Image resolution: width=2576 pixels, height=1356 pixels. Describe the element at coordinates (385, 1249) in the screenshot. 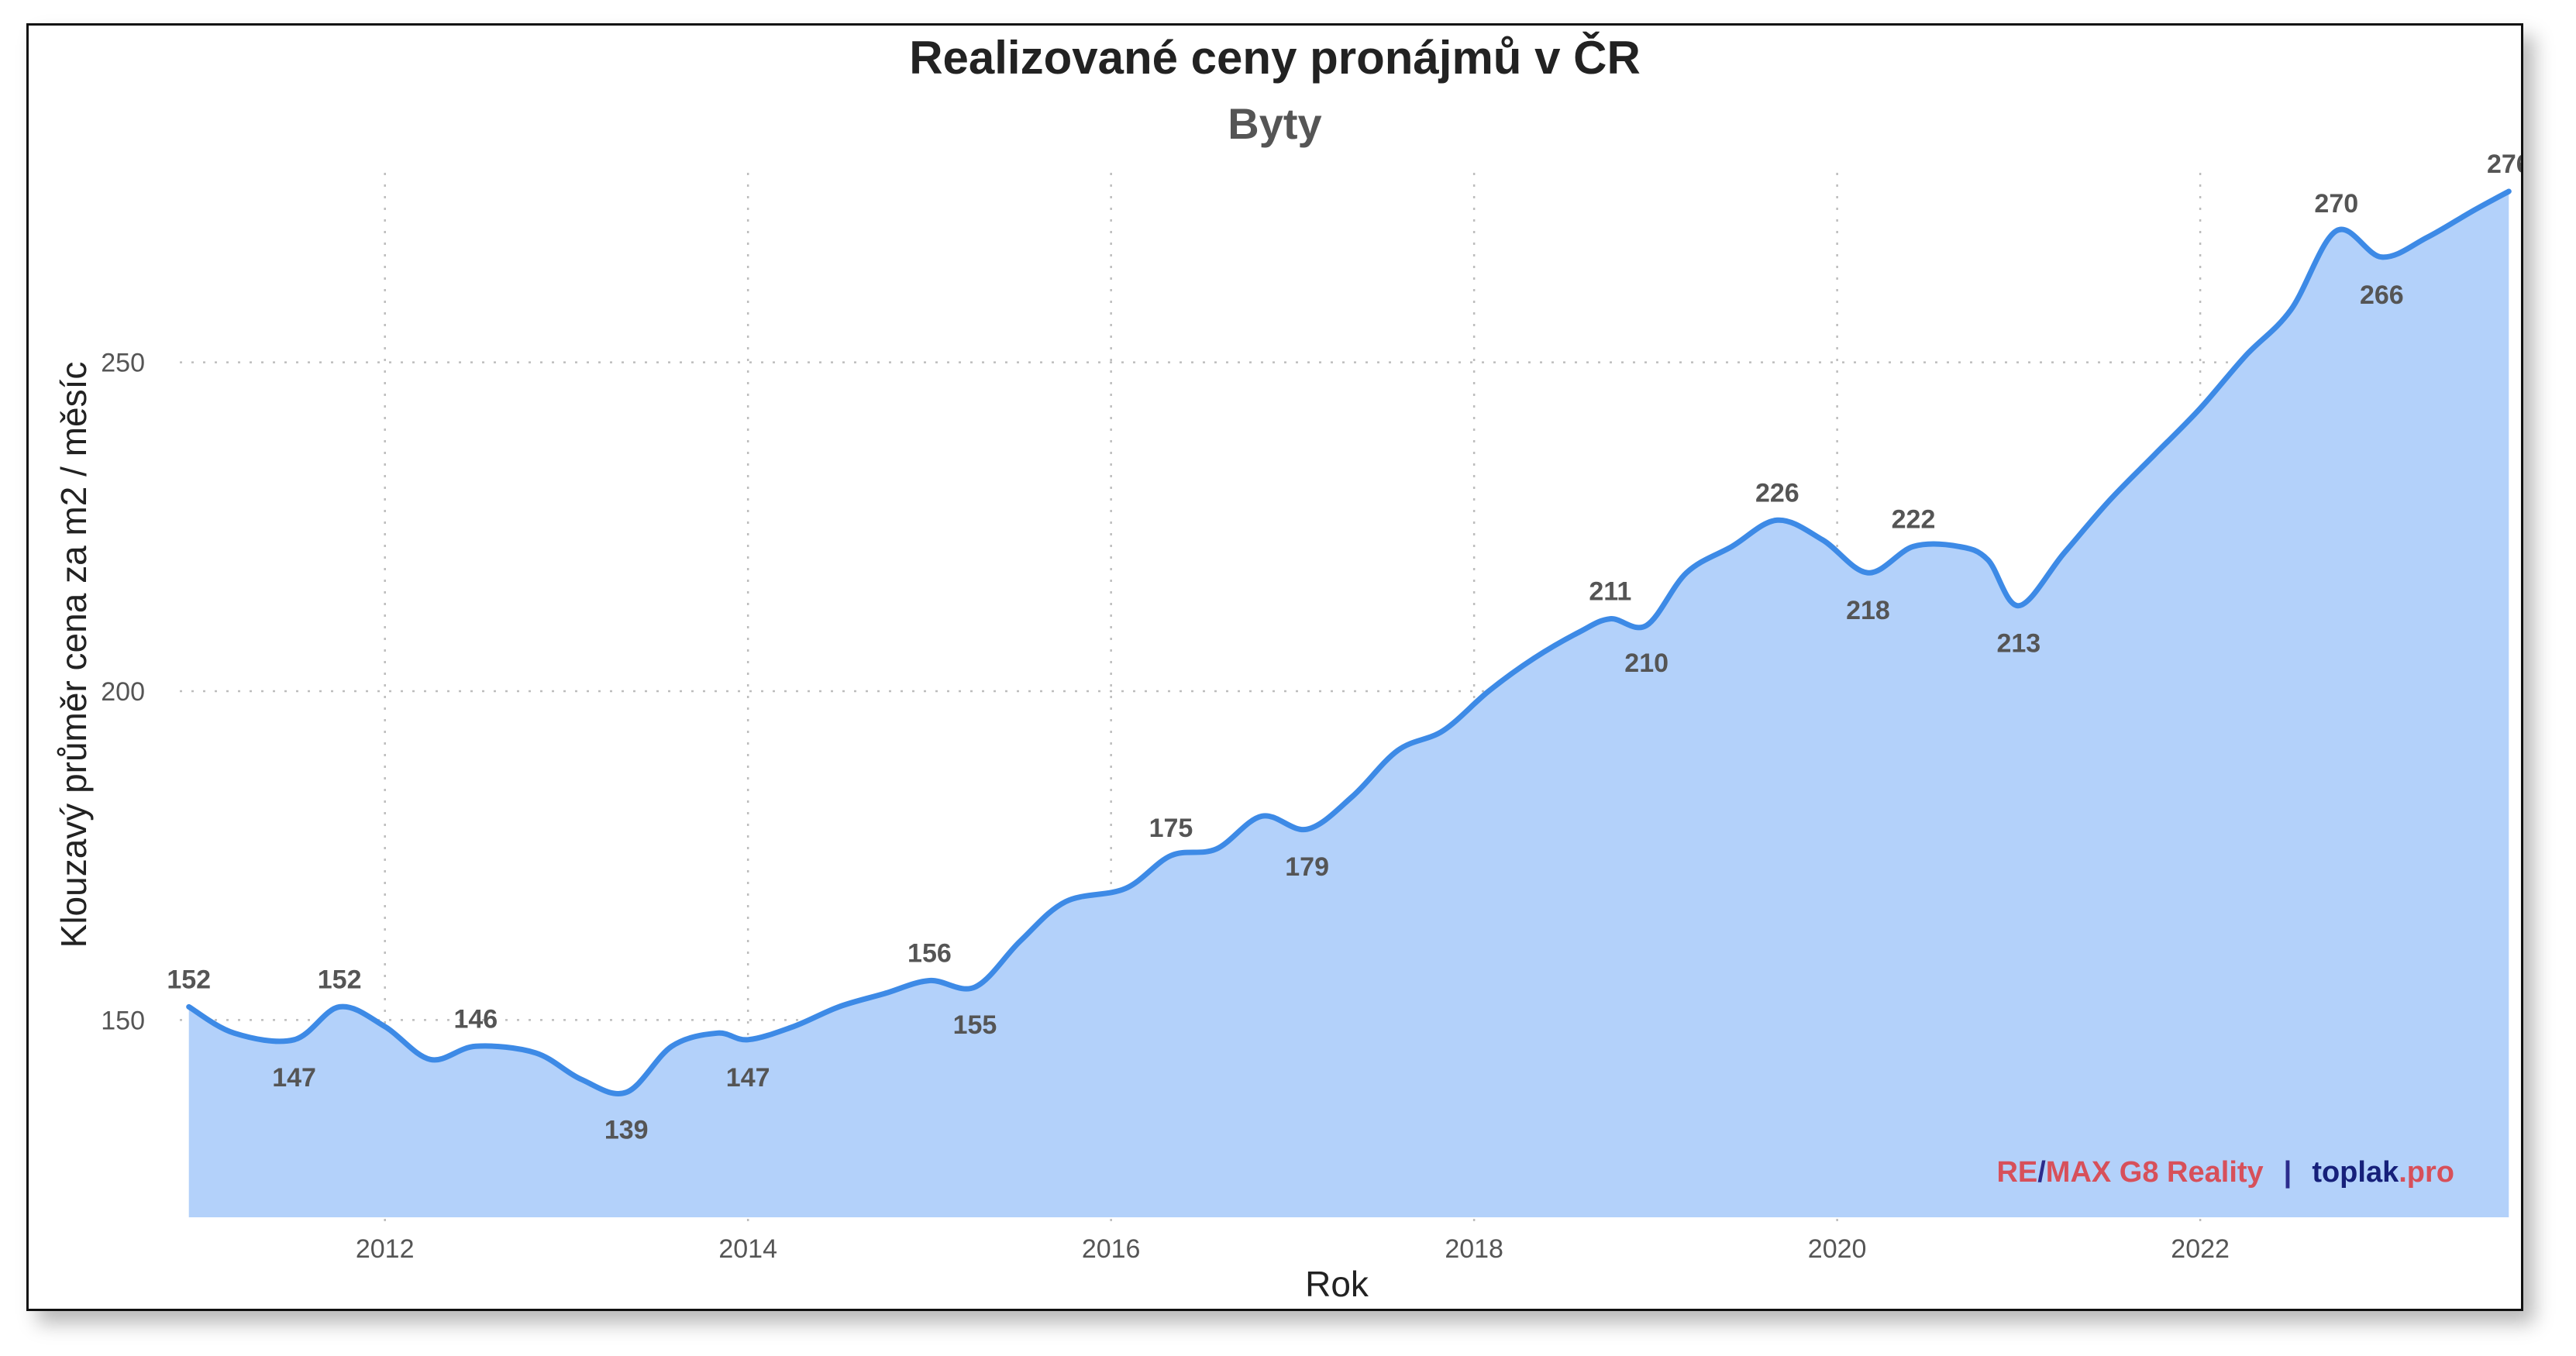

I see `x-tick-label: 2012` at that location.